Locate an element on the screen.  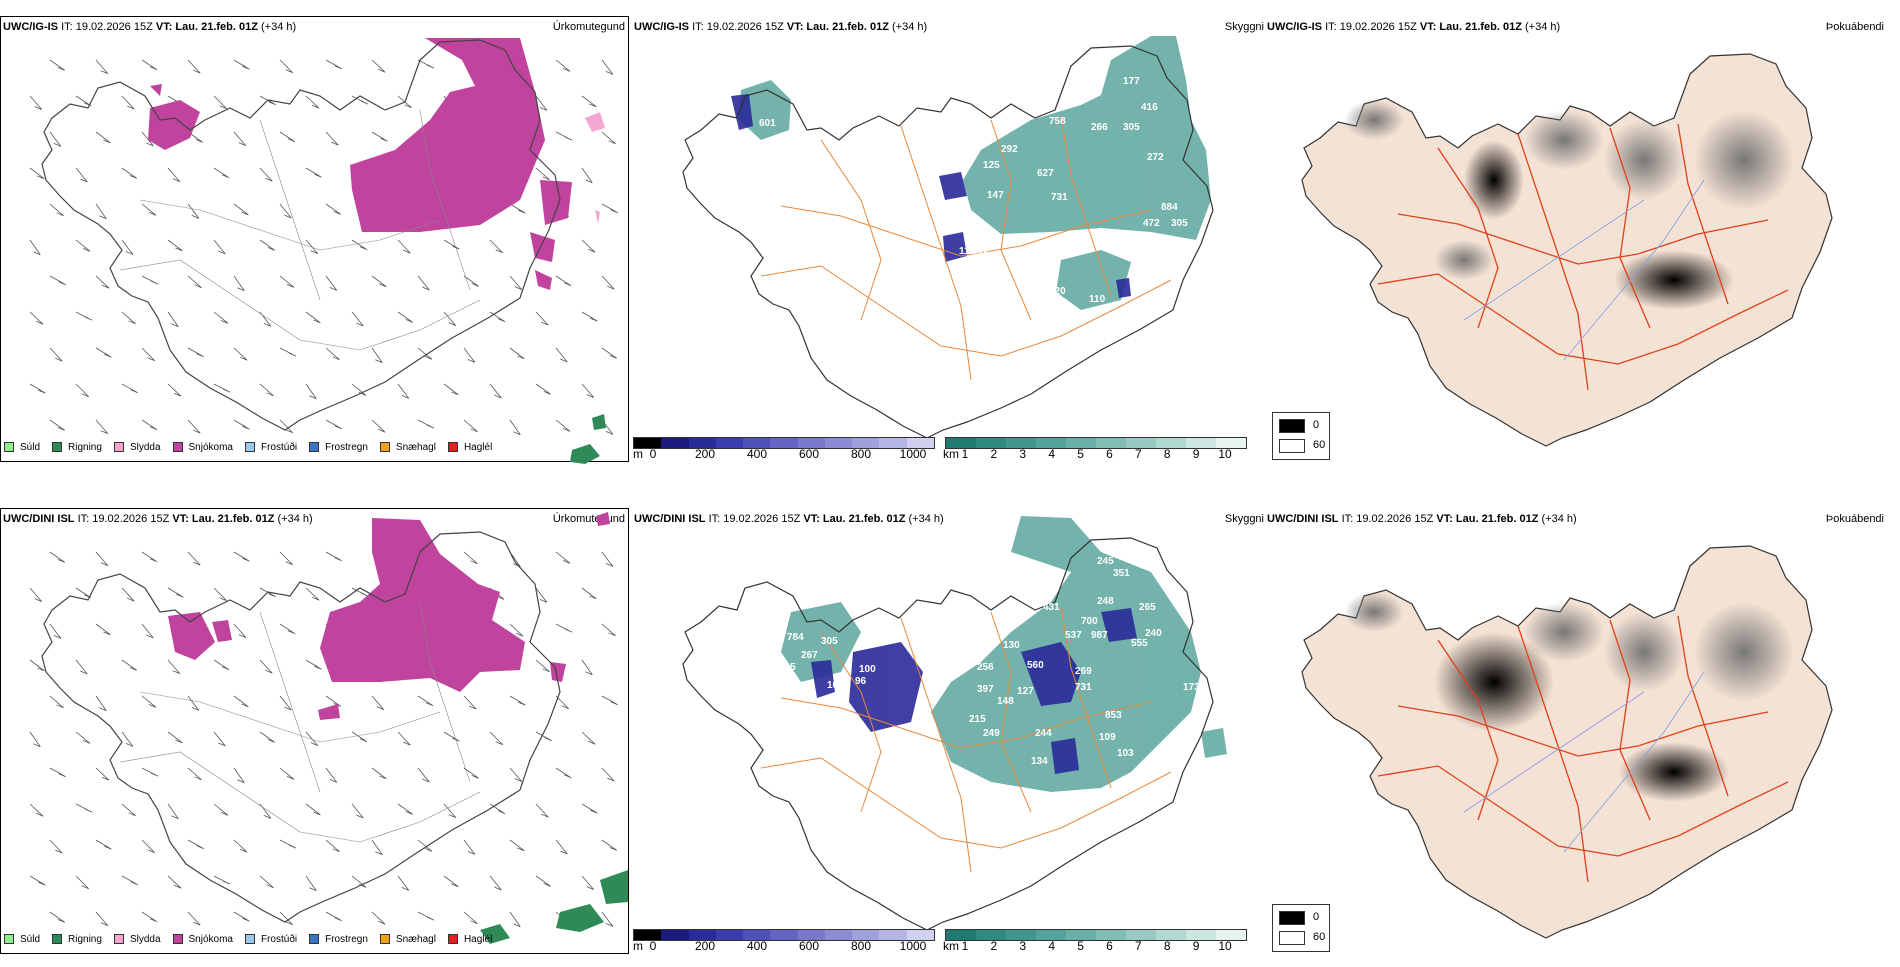
visibility-value-label: 401 is located at coordinates (1039, 587).